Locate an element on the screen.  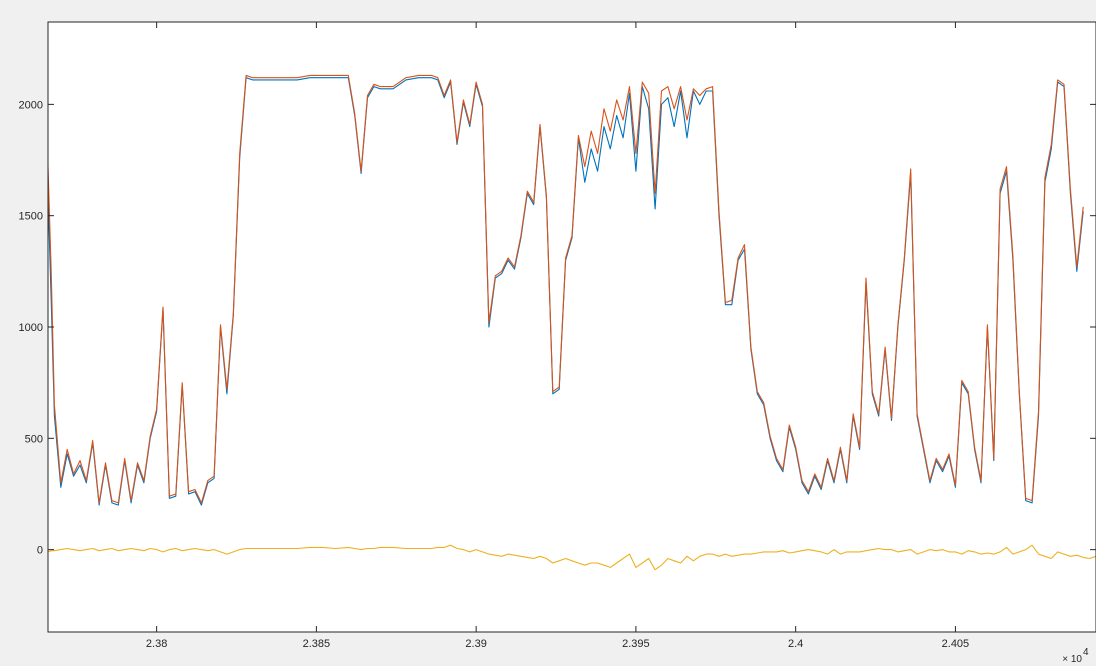
x-tick-label: 2.395 is located at coordinates (636, 644).